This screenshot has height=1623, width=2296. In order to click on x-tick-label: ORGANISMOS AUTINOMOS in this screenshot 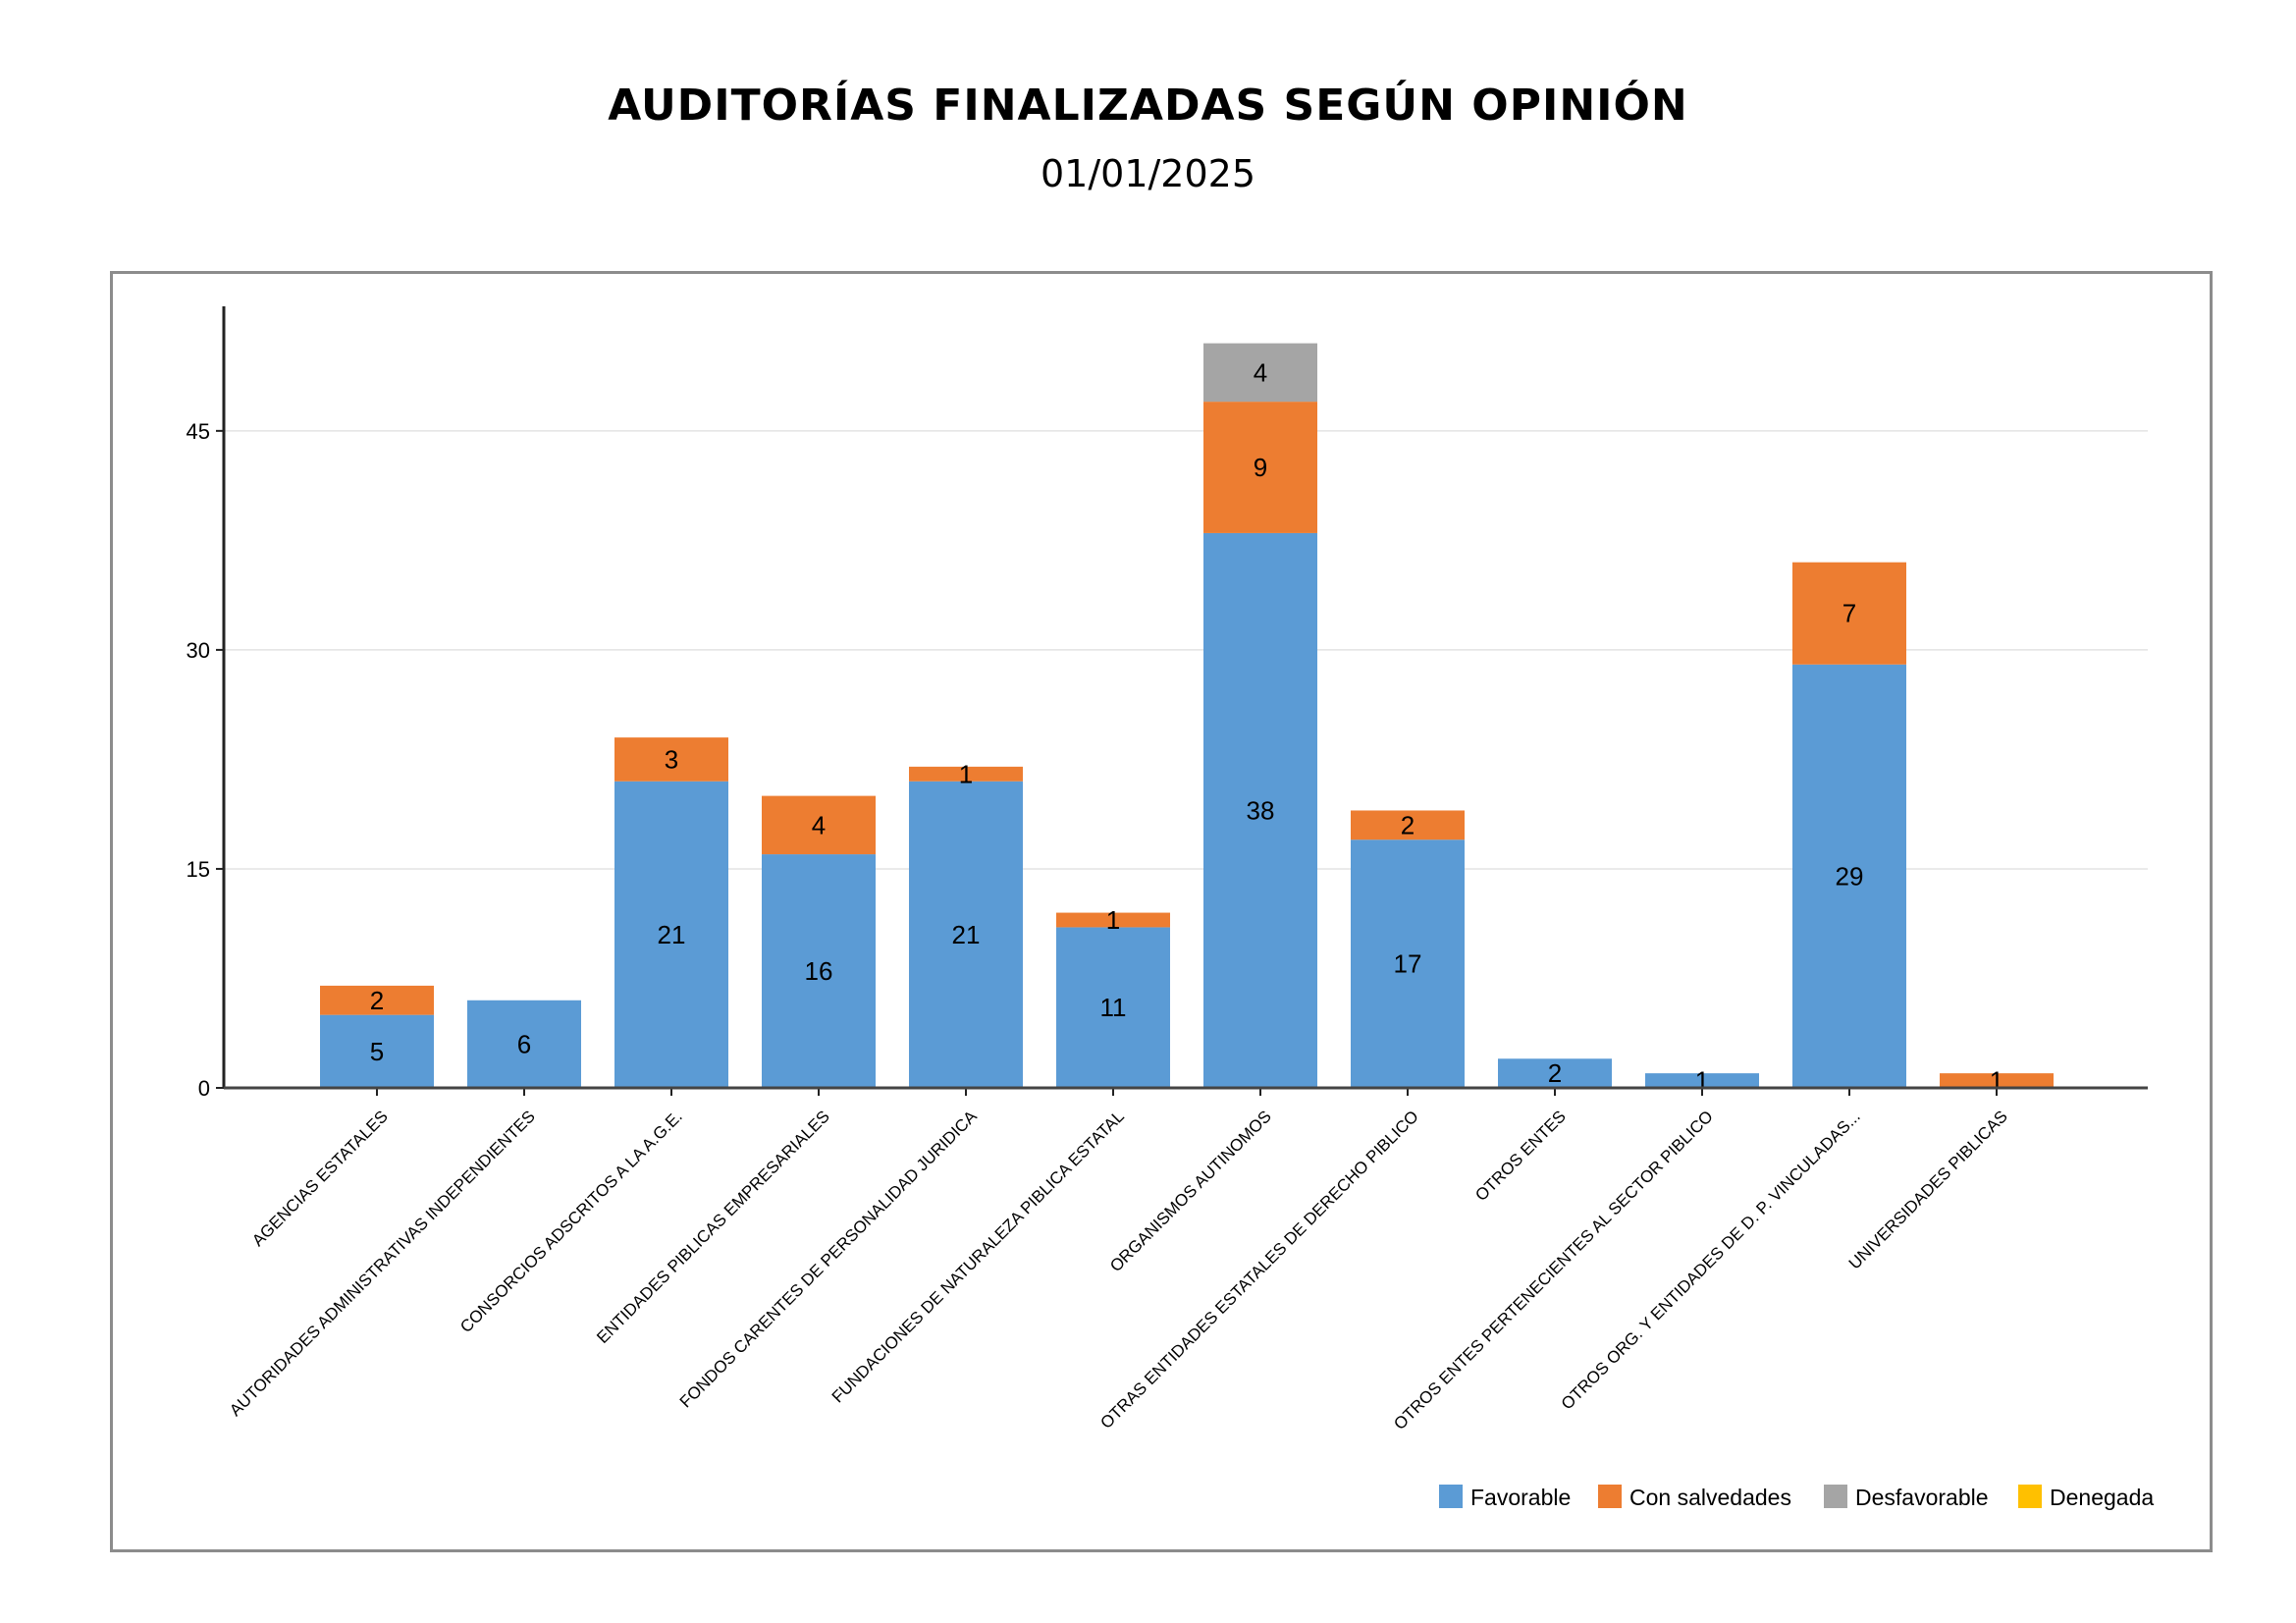, I will do `click(1190, 1191)`.